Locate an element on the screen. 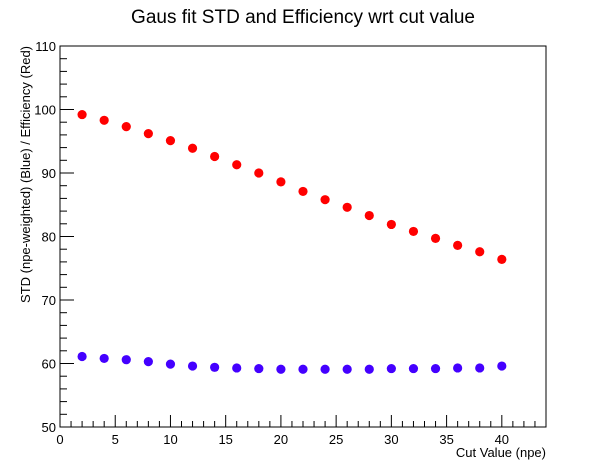 Image resolution: width=598 pixels, height=475 pixels. y-tick-label: 90 is located at coordinates (49, 173).